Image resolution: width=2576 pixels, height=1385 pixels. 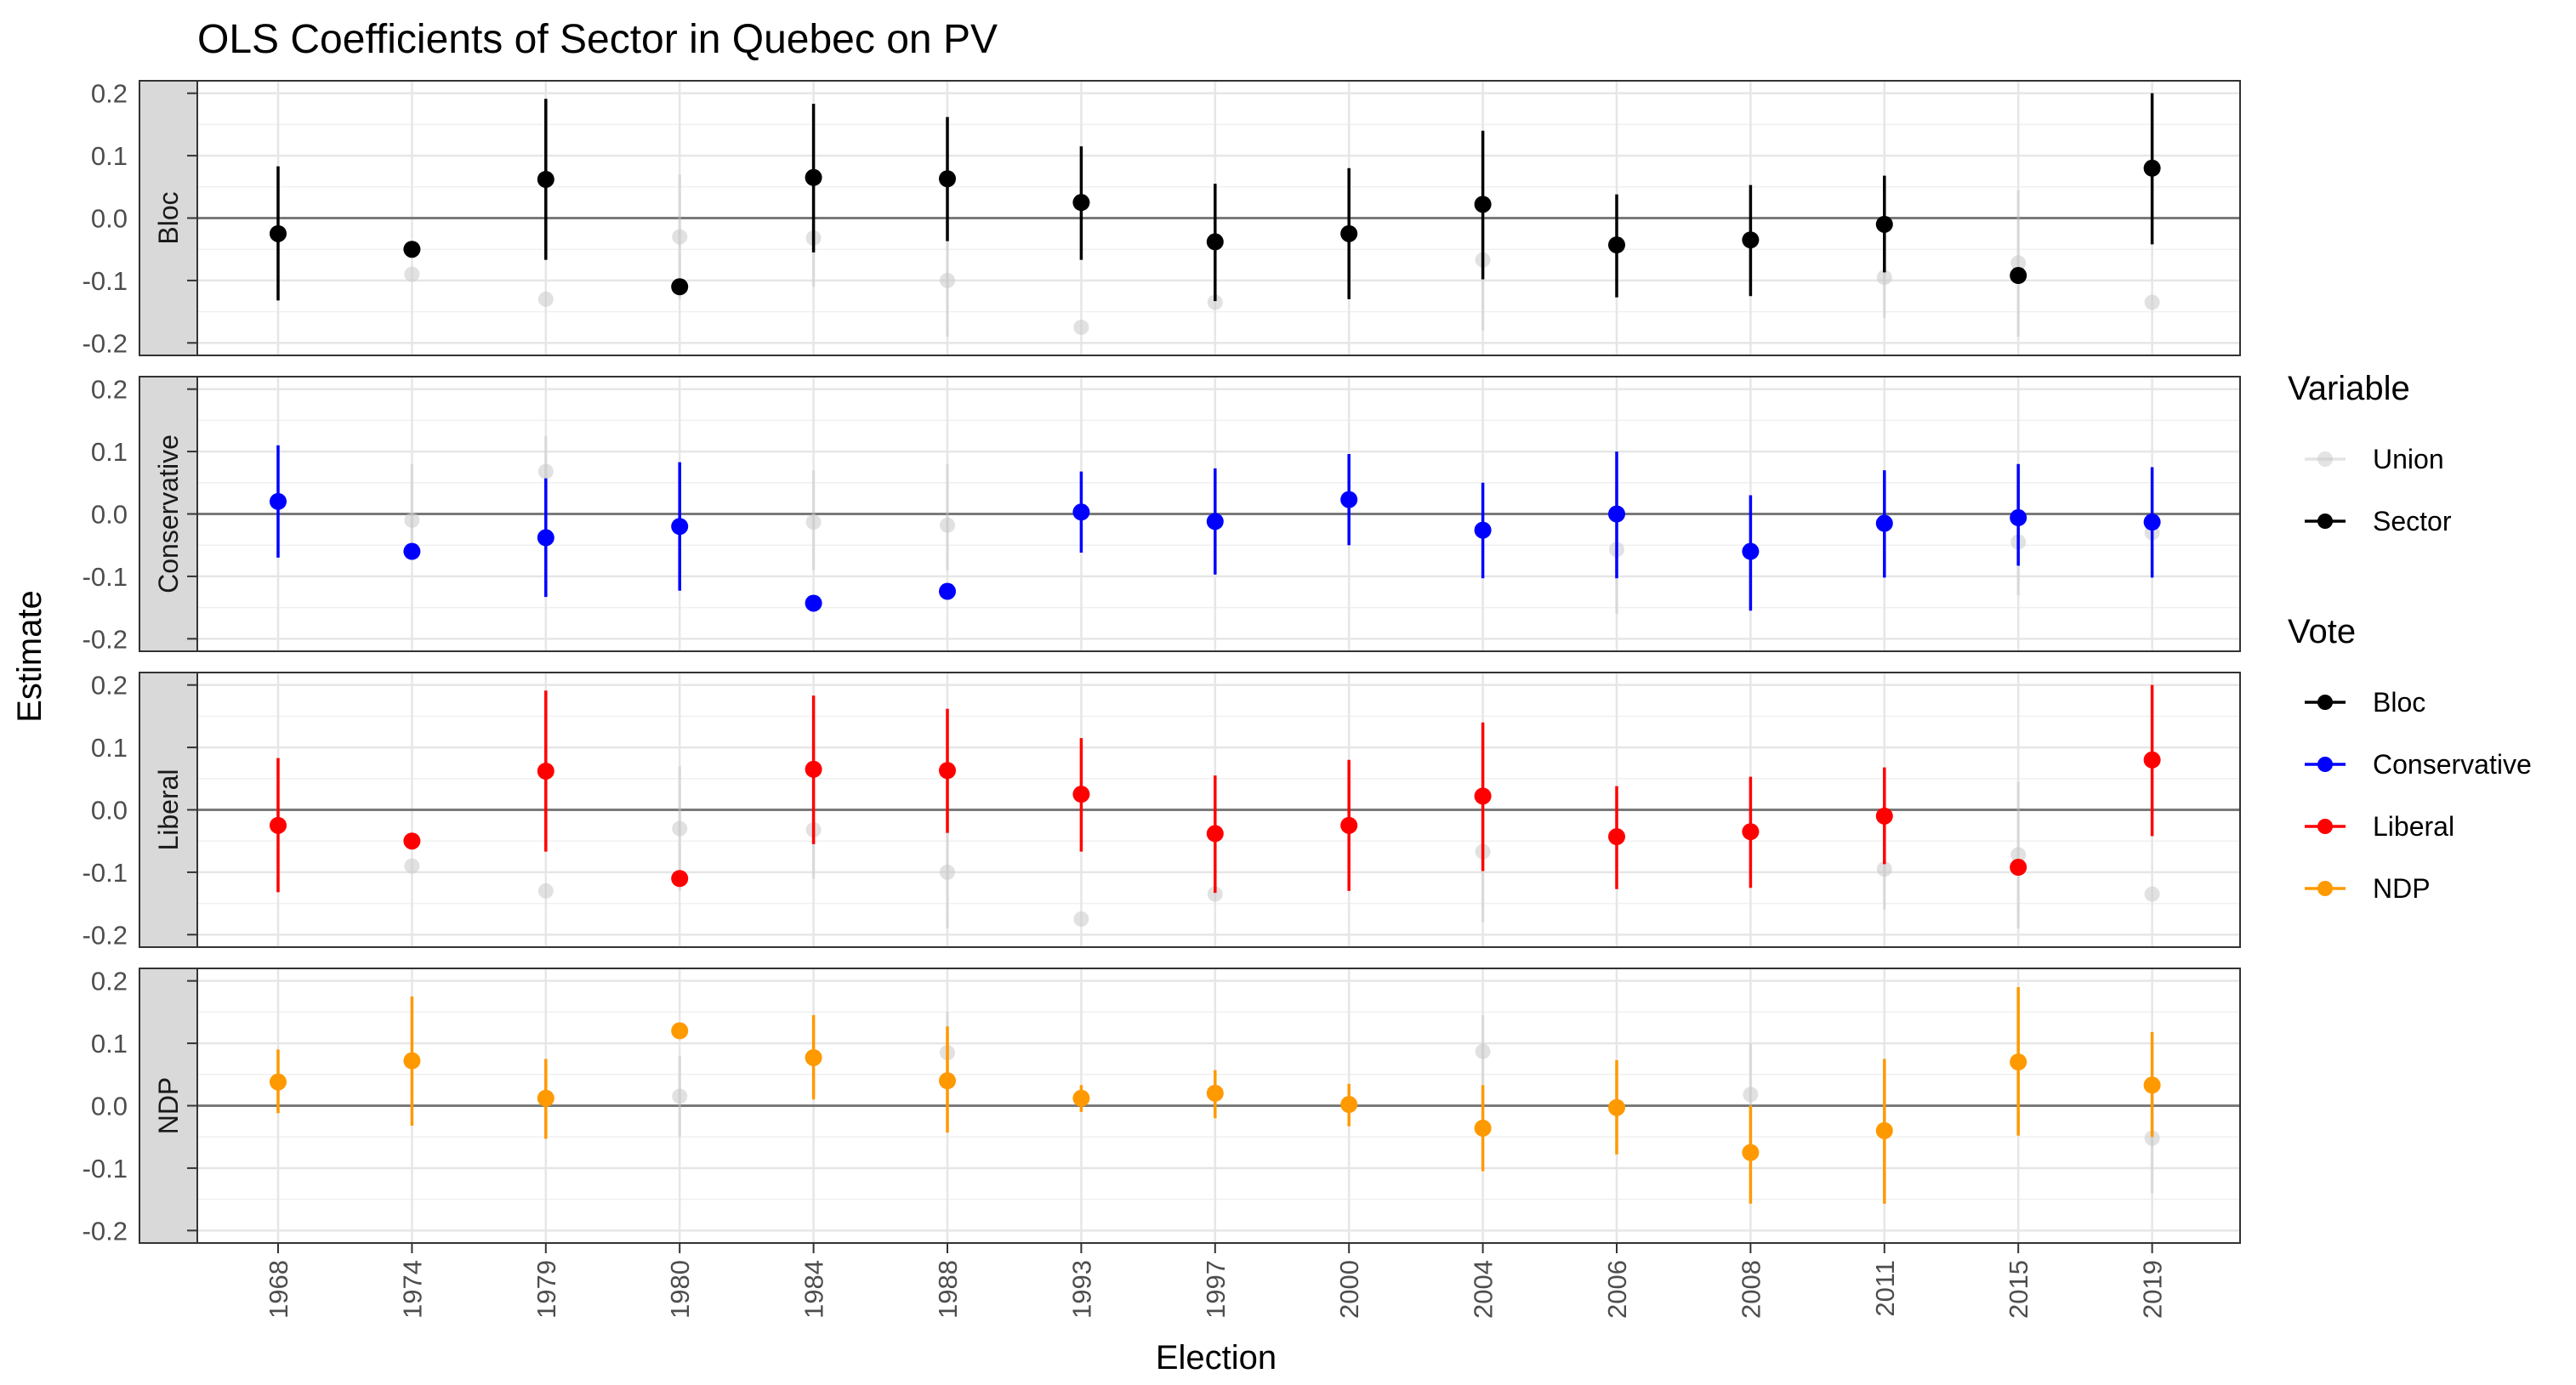 I want to click on legend-label: Union, so click(x=2408, y=459).